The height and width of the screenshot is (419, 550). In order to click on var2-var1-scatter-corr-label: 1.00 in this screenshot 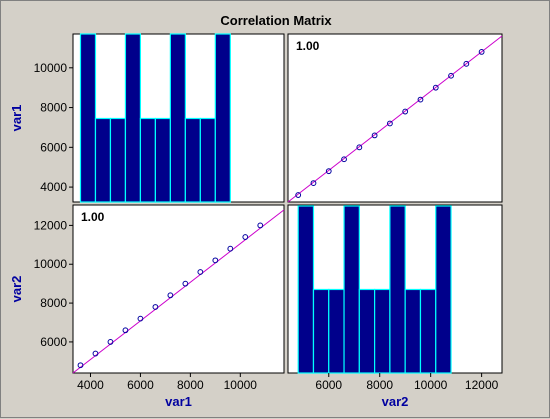, I will do `click(93, 217)`.